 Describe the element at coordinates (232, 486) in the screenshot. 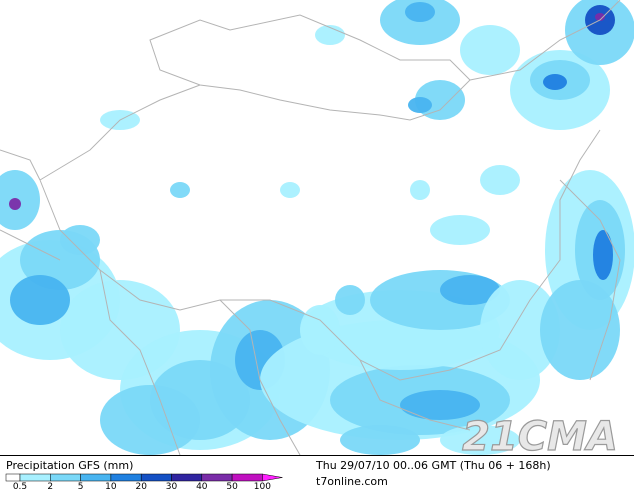

I see `legend-tick-label: 50` at that location.